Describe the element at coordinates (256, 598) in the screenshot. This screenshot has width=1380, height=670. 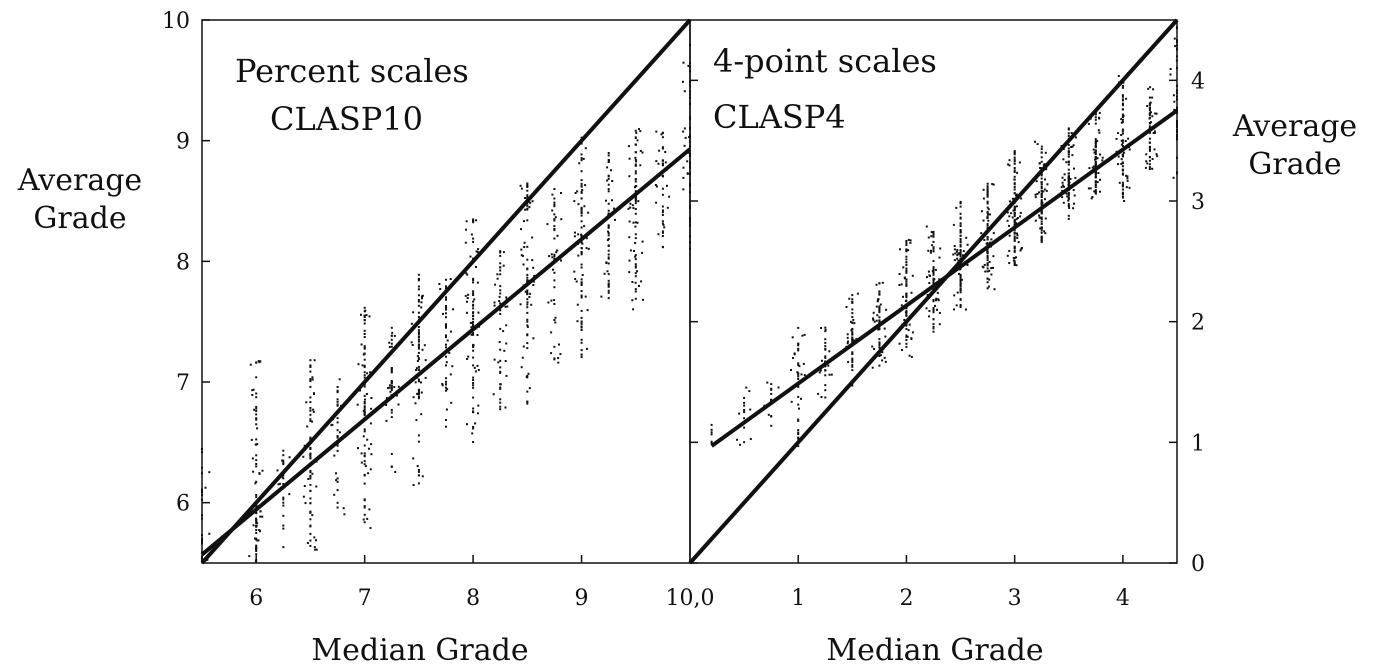
I see `x-tick-label: 6` at that location.